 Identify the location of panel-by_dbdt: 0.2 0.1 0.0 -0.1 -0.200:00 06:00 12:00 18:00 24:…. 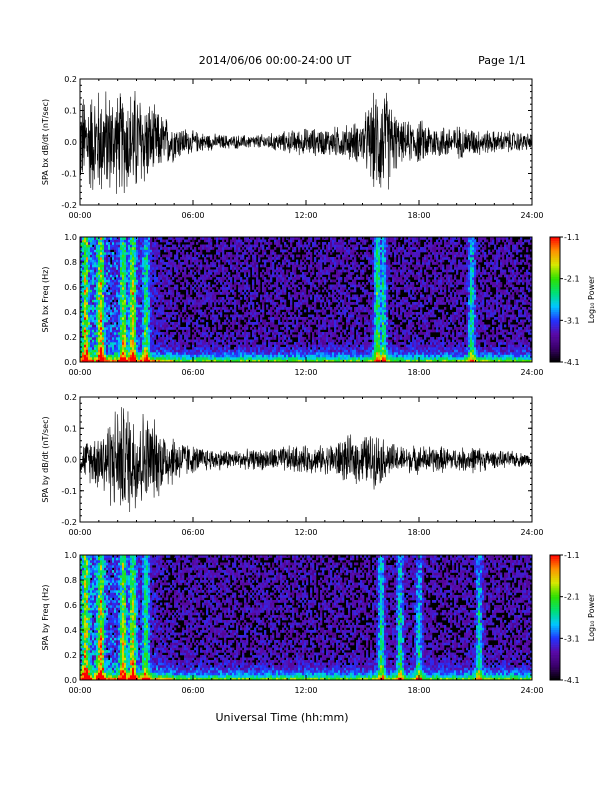
(292, 465).